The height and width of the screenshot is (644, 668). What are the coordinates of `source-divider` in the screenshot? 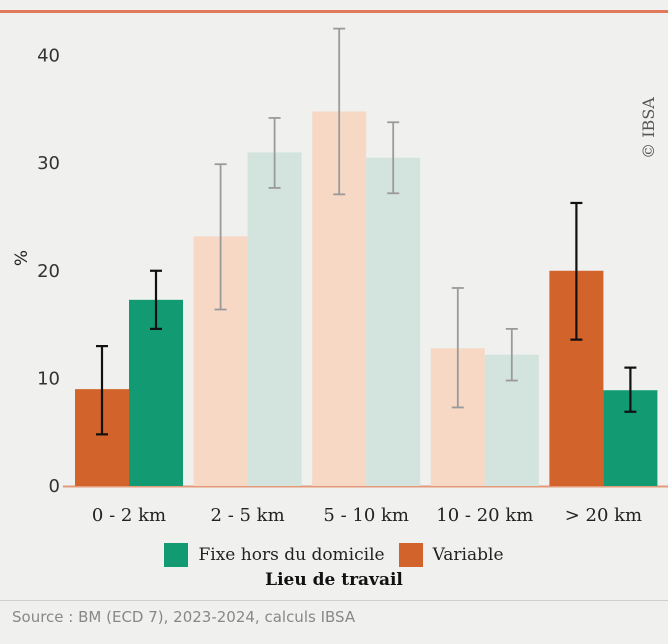 It's located at (334, 600).